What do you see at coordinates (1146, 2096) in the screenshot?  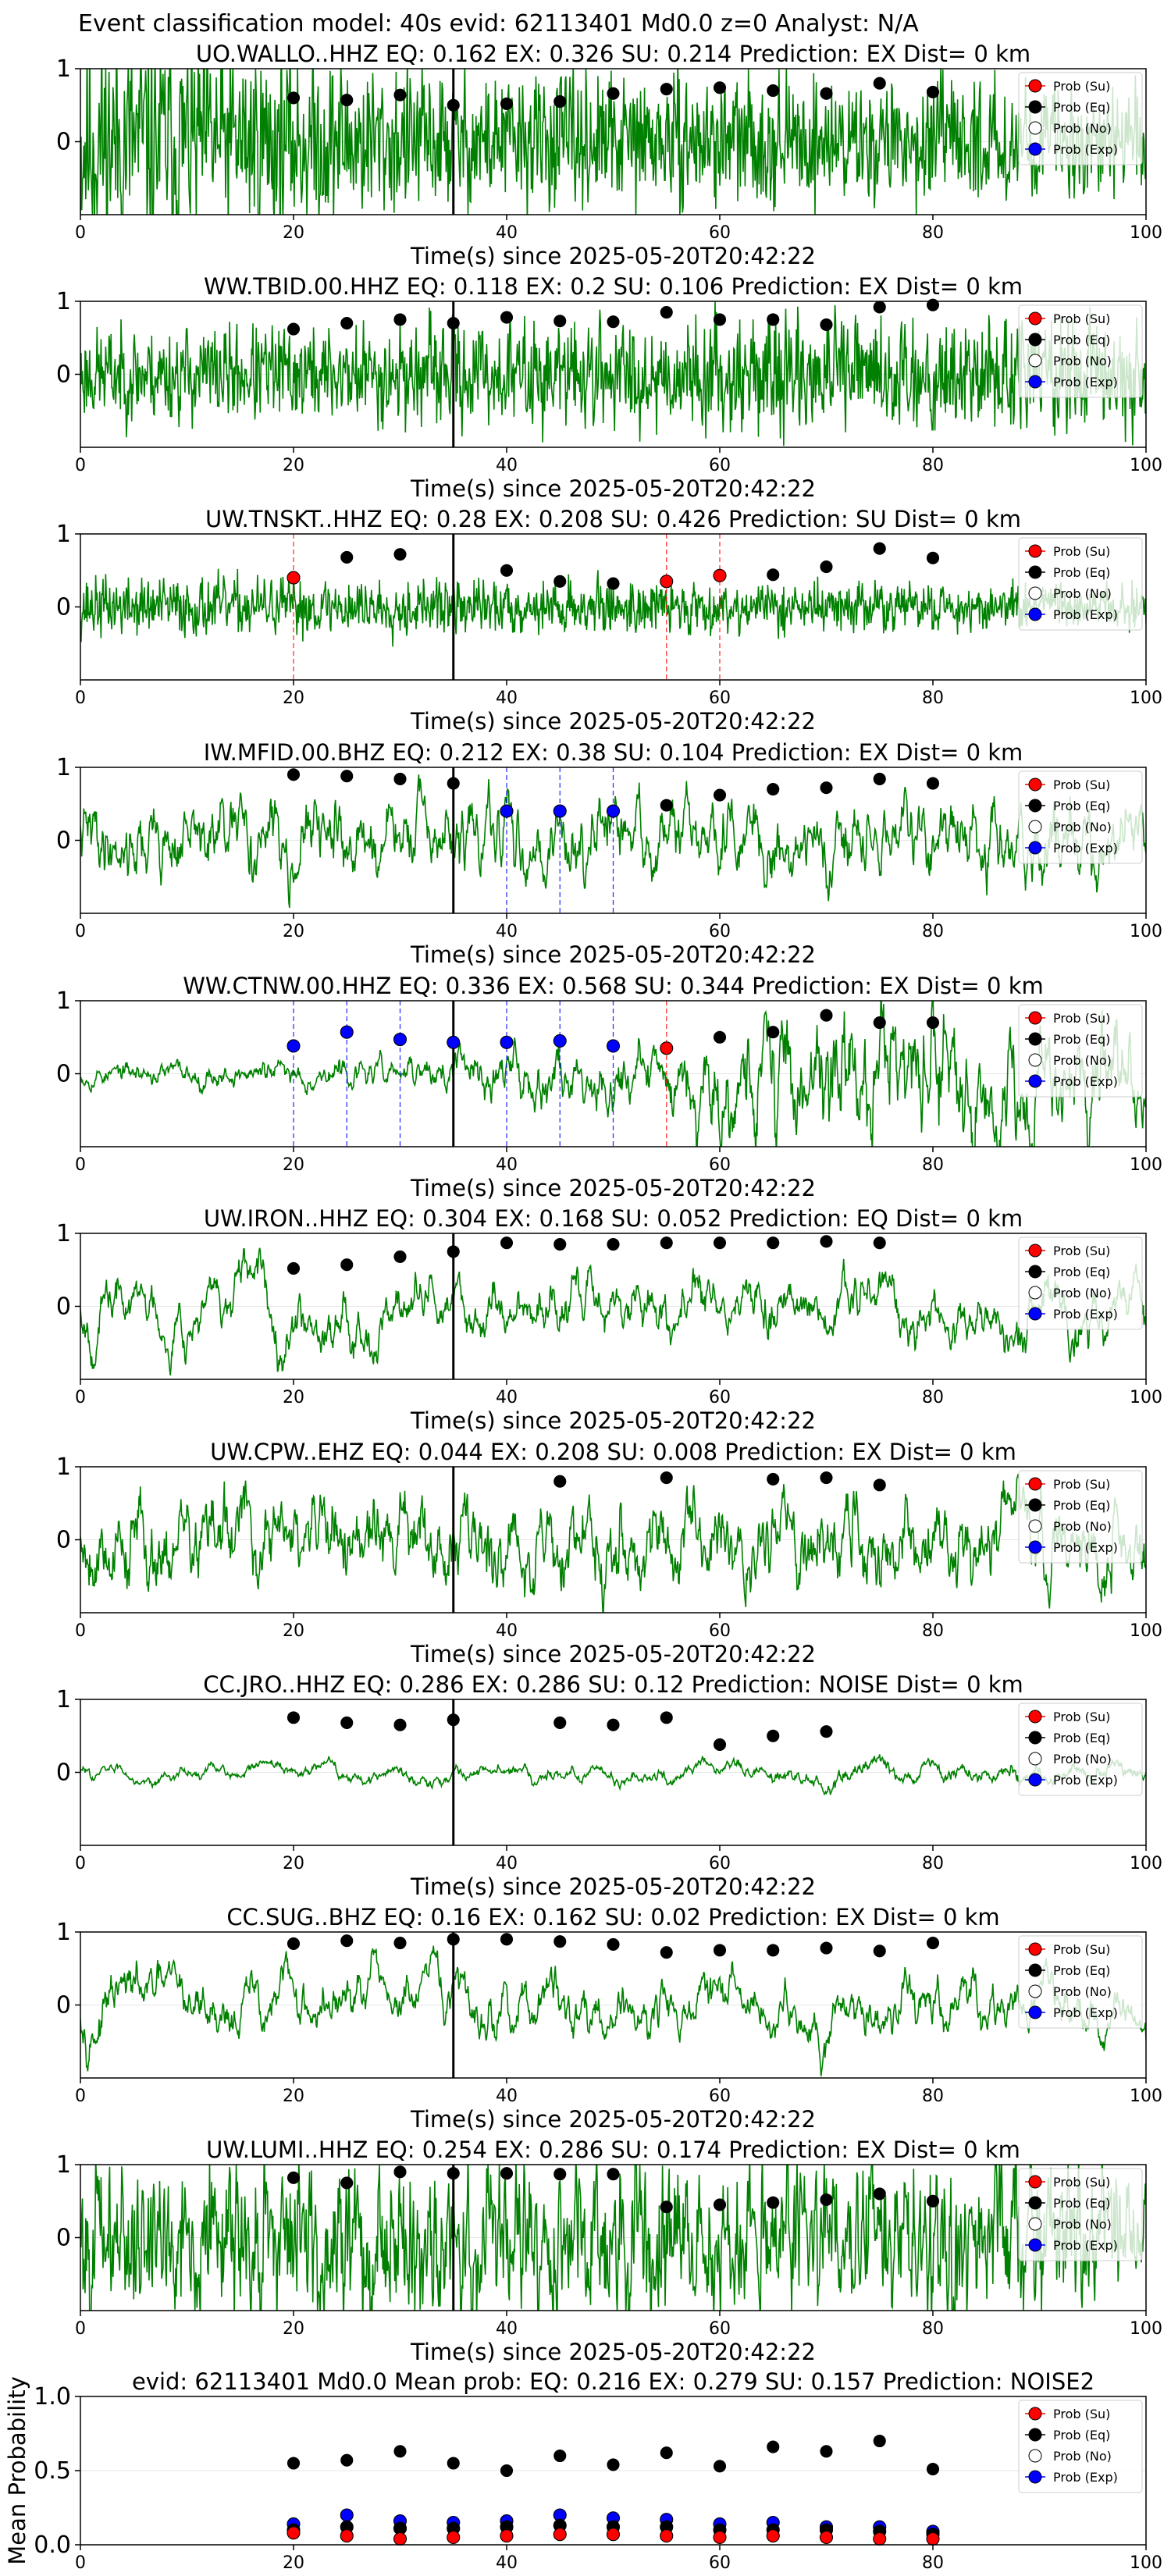 I see `x-tick-label: 100` at bounding box center [1146, 2096].